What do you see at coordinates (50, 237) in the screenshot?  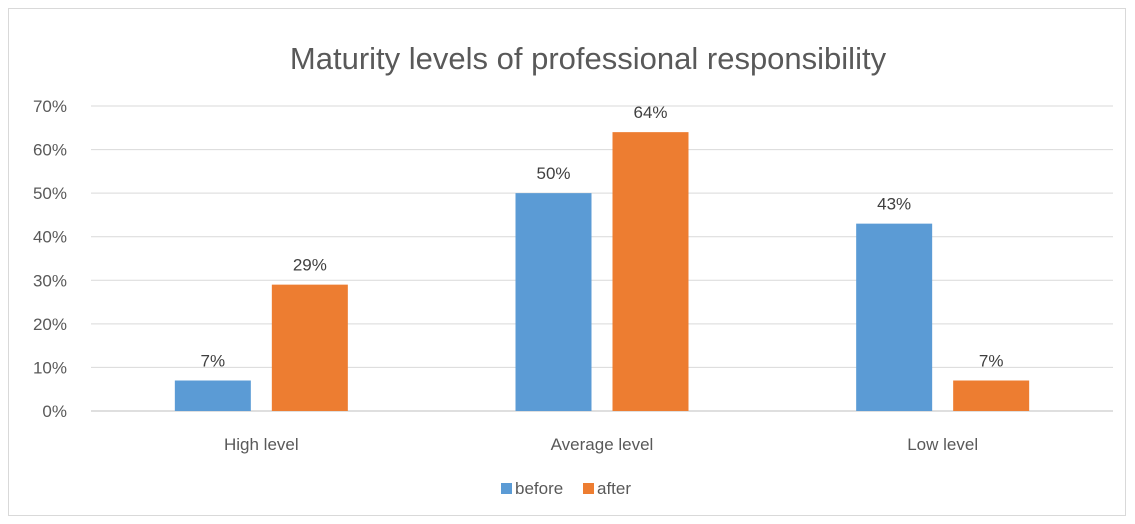 I see `y-tick-label: 40%` at bounding box center [50, 237].